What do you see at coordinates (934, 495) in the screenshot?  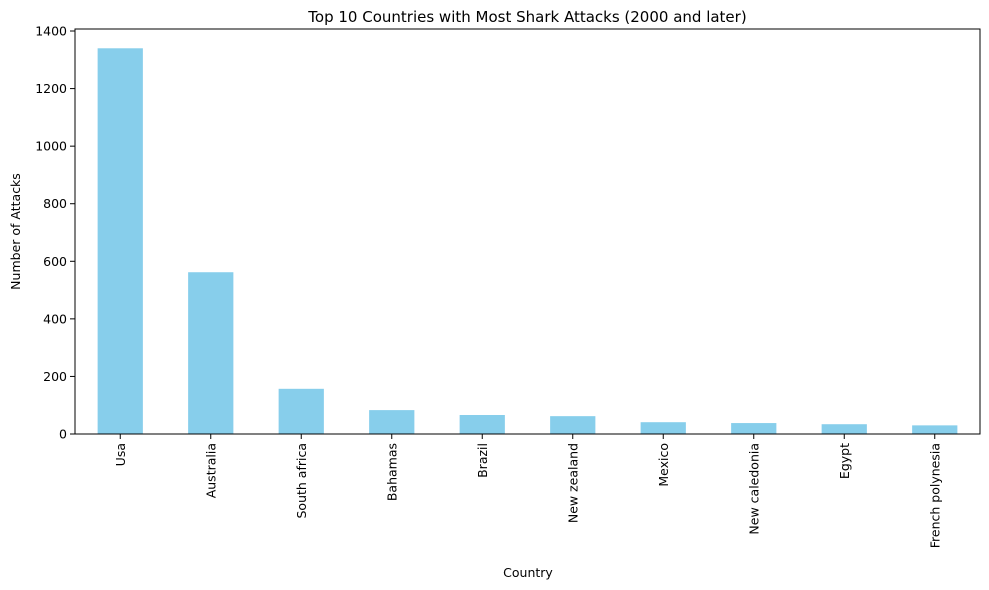 I see `x-tick-label: French polynesia` at bounding box center [934, 495].